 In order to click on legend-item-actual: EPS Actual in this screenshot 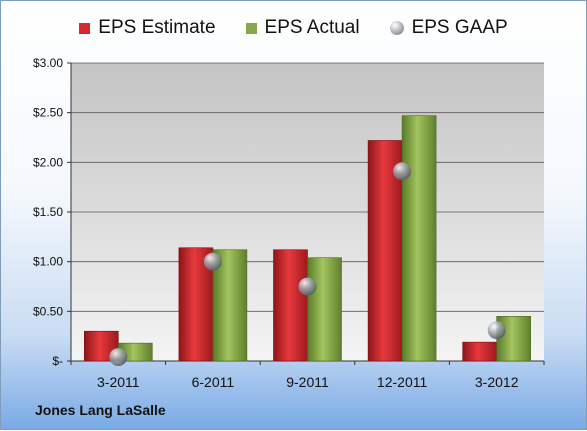, I will do `click(302, 28)`.